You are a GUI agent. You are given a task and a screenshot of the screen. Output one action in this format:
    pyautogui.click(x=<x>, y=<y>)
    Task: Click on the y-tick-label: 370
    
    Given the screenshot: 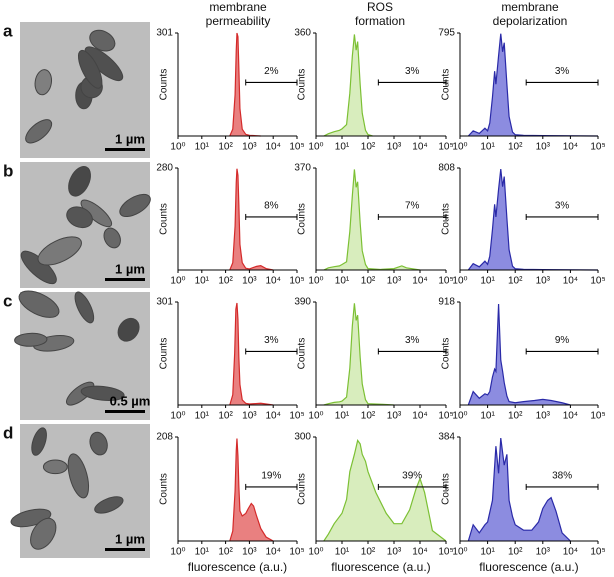 What is the action you would take?
    pyautogui.click(x=302, y=168)
    